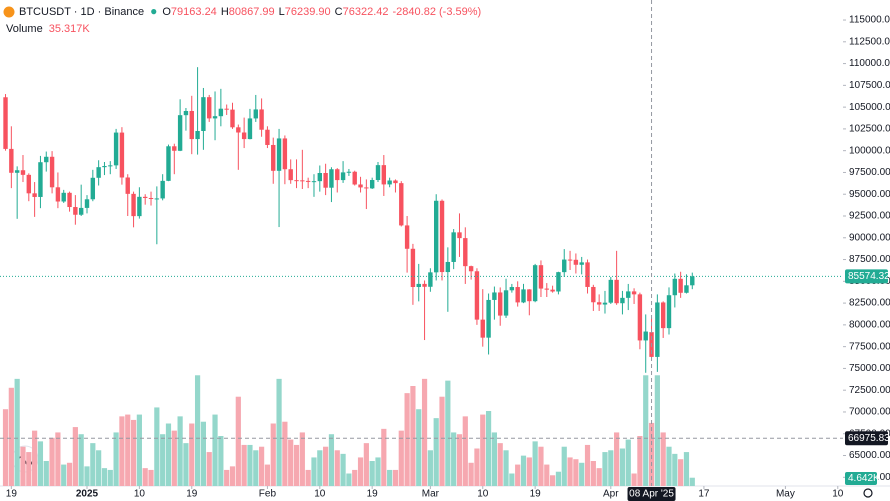 The width and height of the screenshot is (890, 501). What do you see at coordinates (838, 494) in the screenshot?
I see `x-tick-label: 10` at bounding box center [838, 494].